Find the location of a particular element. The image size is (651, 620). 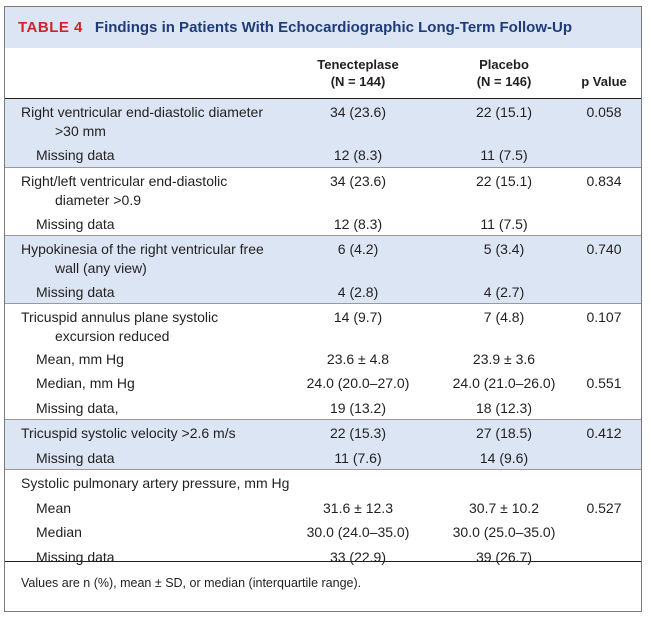

table-row: Missing data, 19 (13.2) 18 (12.3) is located at coordinates (323, 407).